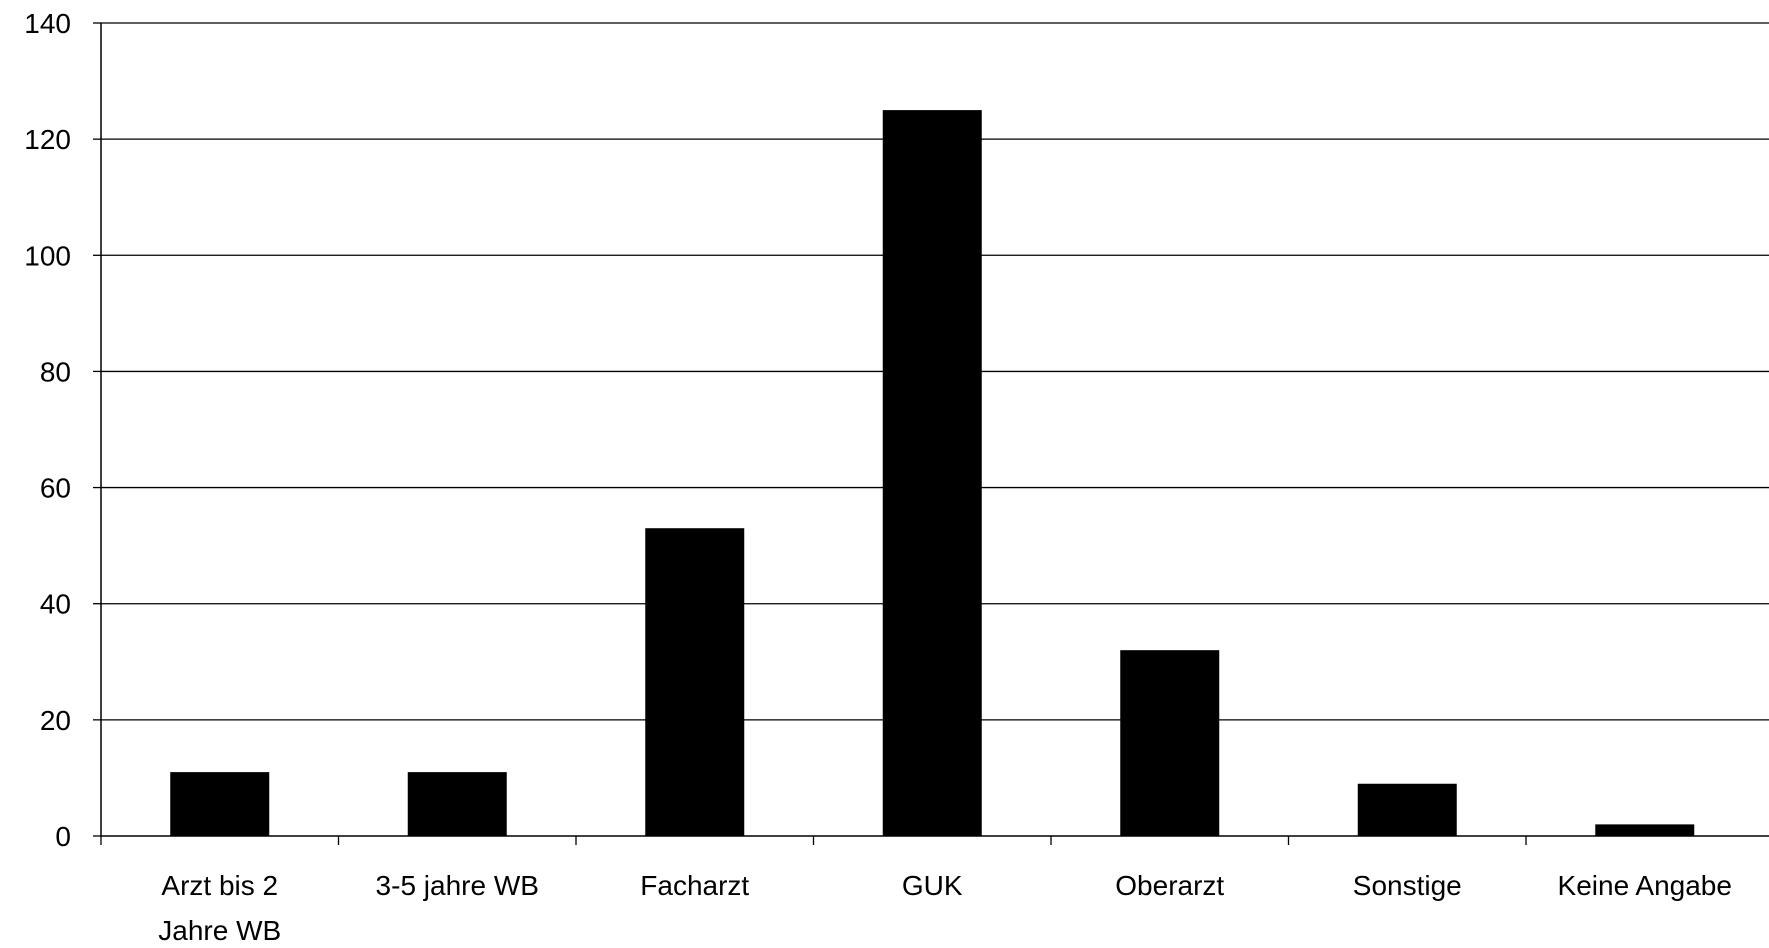  I want to click on x-tick-label: Sonstige, so click(1407, 885).